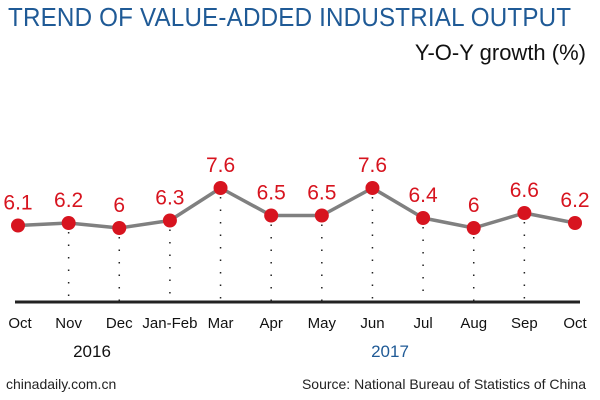  I want to click on x-tick-label: Jul, so click(422, 323).